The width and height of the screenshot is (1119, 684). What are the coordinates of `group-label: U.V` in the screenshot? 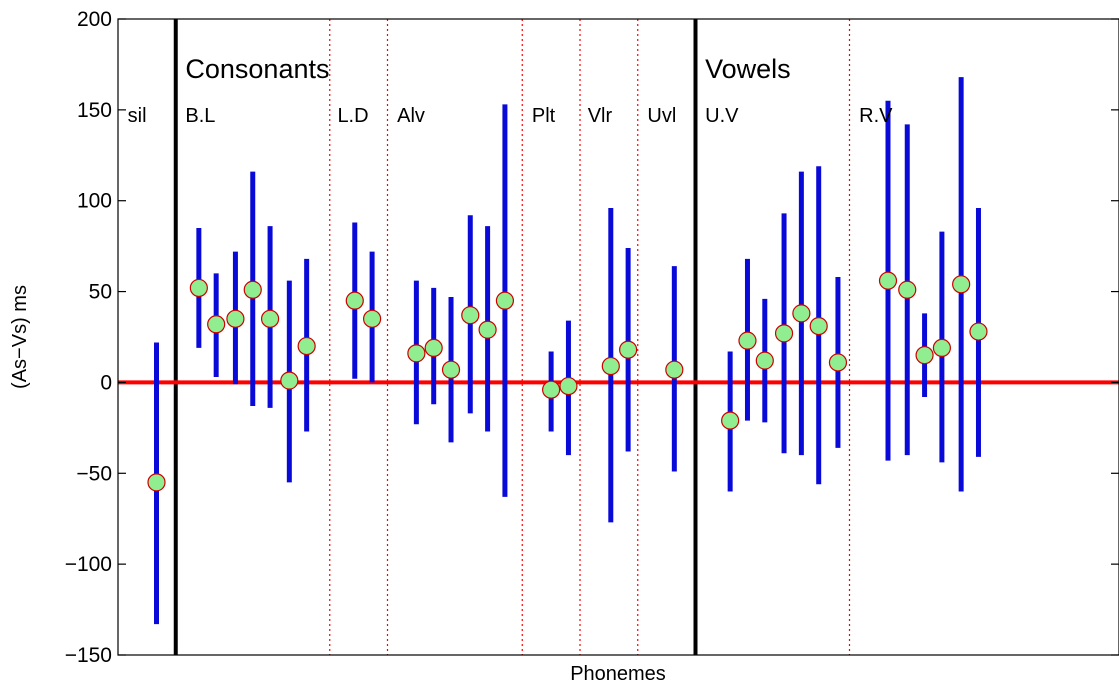 It's located at (722, 116).